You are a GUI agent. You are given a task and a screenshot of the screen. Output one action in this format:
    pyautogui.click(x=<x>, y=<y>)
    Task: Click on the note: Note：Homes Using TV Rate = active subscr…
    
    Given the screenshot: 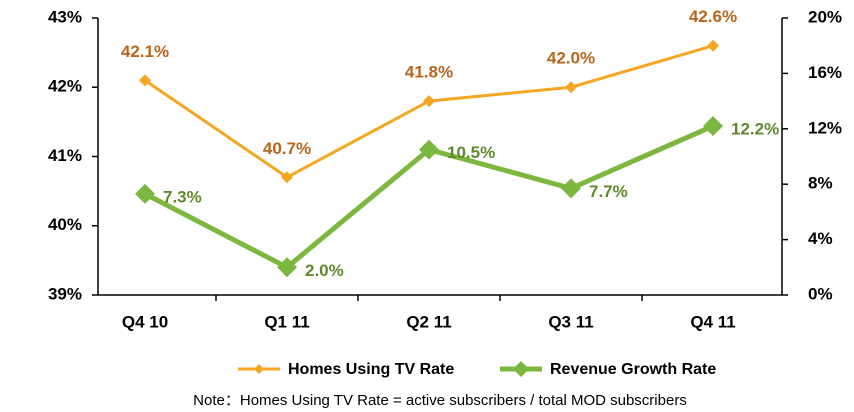 What is the action you would take?
    pyautogui.click(x=440, y=400)
    